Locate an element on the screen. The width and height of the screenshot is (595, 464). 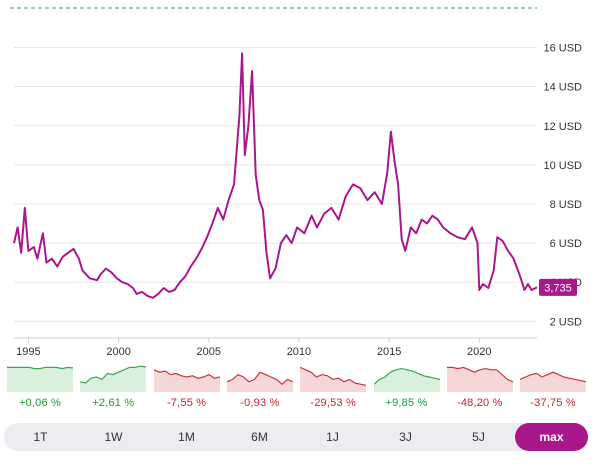
range-button-5j: 5J is located at coordinates (478, 437).